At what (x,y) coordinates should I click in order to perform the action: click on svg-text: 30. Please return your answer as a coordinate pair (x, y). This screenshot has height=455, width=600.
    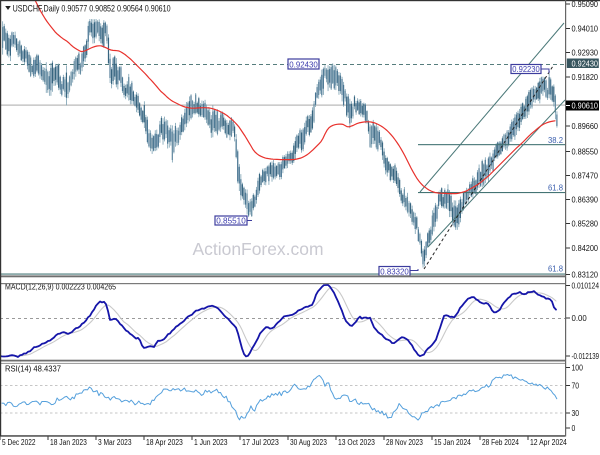
    Looking at the image, I should click on (576, 413).